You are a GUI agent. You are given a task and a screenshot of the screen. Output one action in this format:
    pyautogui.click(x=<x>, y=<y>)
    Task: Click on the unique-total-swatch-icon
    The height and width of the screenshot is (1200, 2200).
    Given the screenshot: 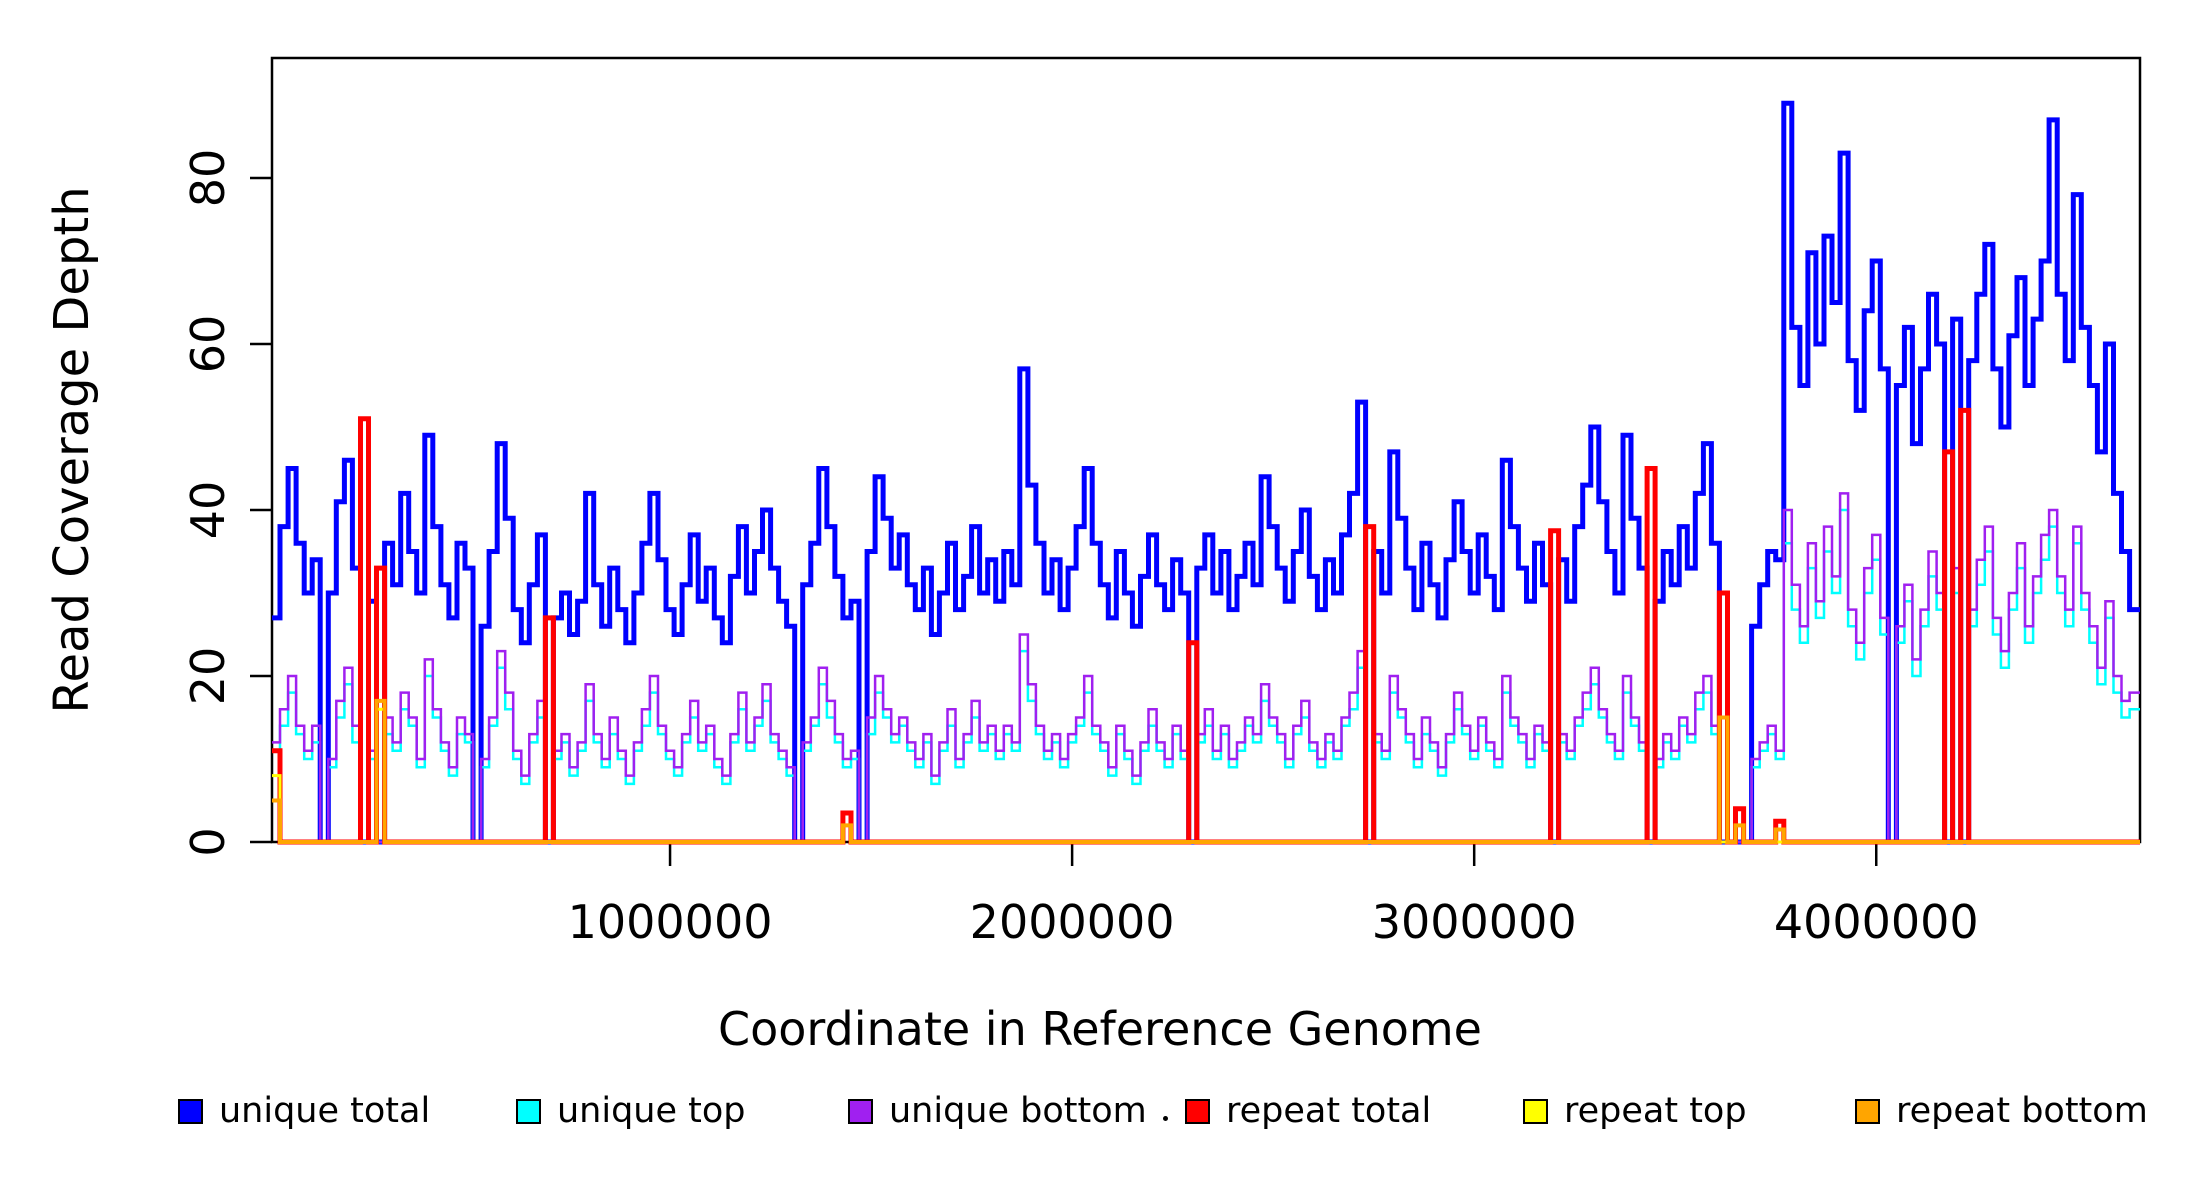 What is the action you would take?
    pyautogui.click(x=190, y=1111)
    